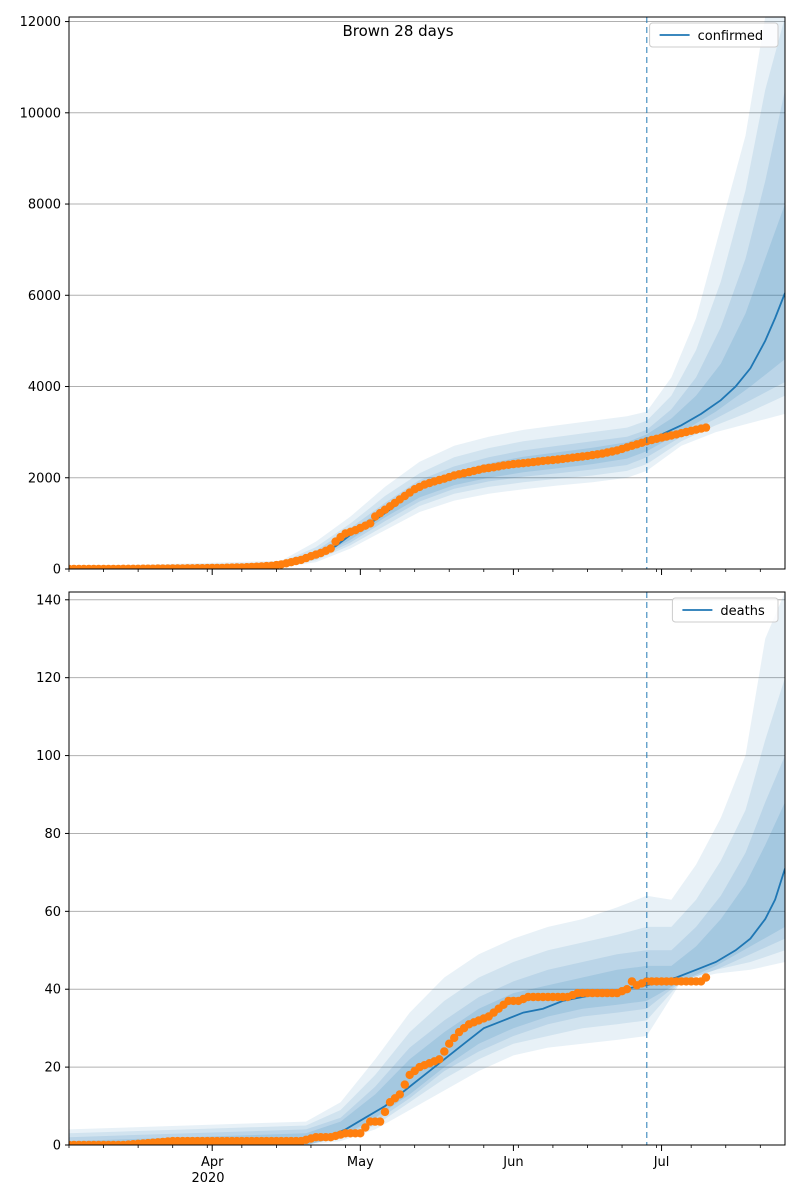  I want to click on y-tick-label: 120, so click(48, 678).